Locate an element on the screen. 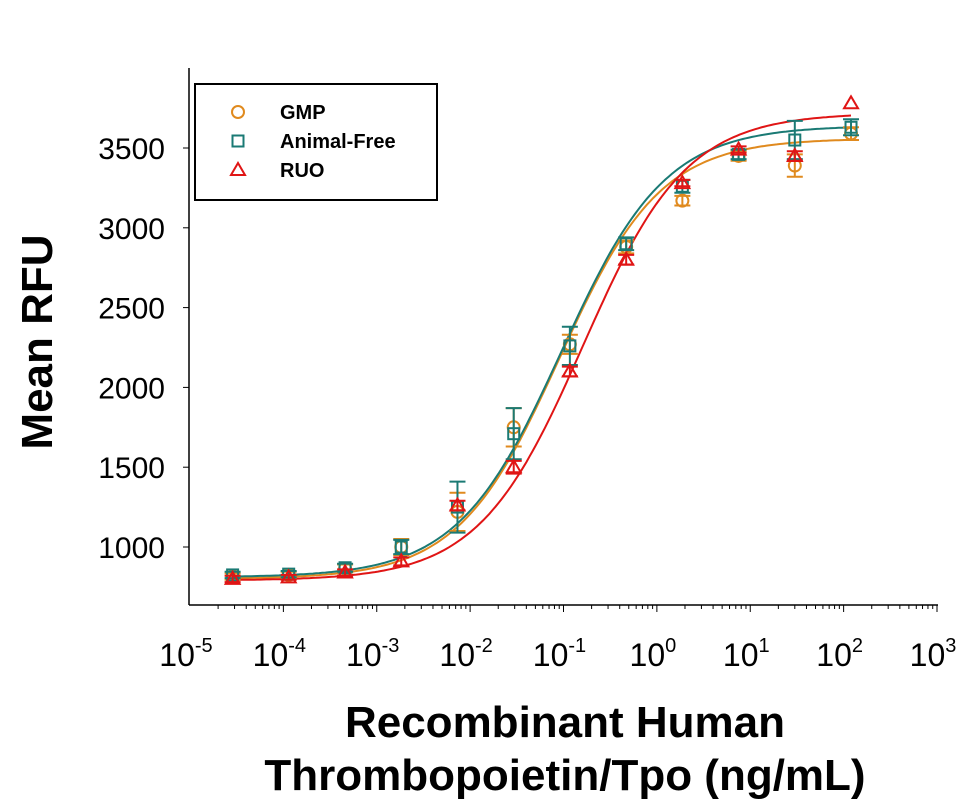 The image size is (980, 811). x-tick-exponent: -4 is located at coordinates (297, 646).